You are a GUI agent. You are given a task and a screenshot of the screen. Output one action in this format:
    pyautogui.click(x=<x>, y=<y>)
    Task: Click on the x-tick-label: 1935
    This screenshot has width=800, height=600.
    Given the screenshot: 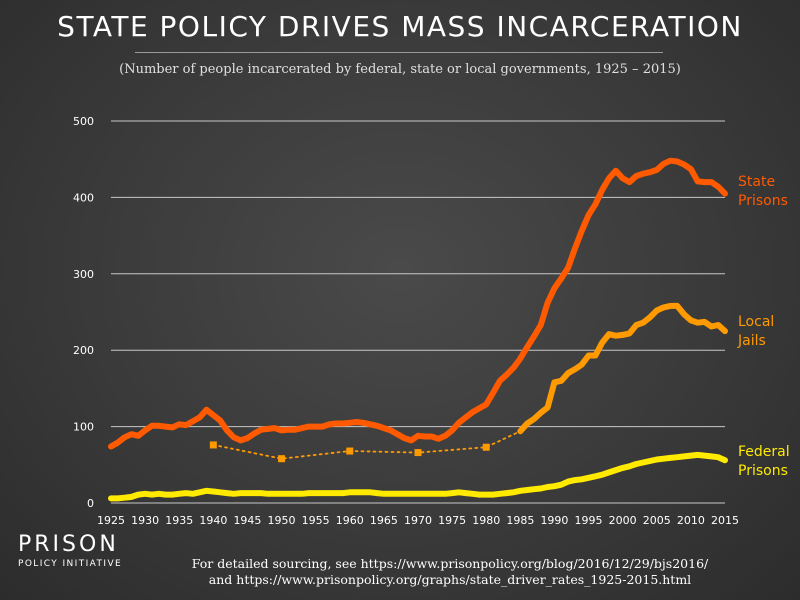 What is the action you would take?
    pyautogui.click(x=179, y=520)
    